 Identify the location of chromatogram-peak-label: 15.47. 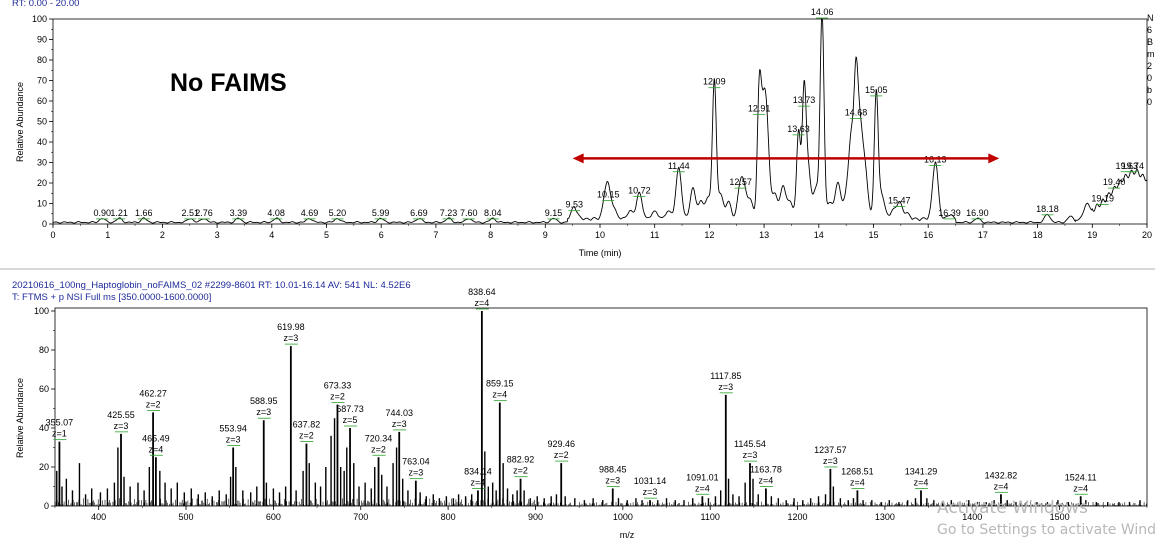
(899, 201).